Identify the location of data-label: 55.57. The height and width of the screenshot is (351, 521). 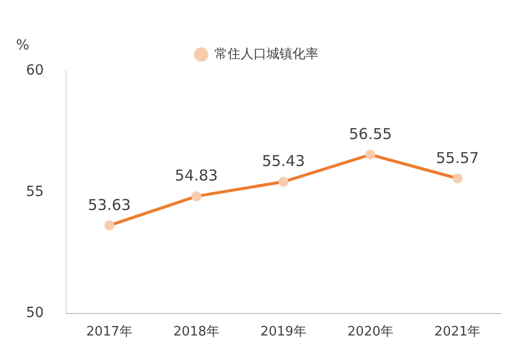
(457, 157).